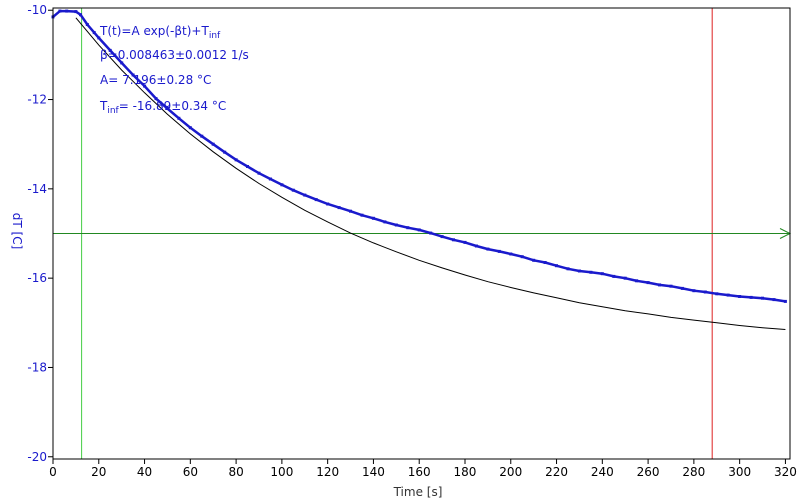 Image resolution: width=800 pixels, height=504 pixels. I want to click on x-tick-label: 240, so click(602, 472).